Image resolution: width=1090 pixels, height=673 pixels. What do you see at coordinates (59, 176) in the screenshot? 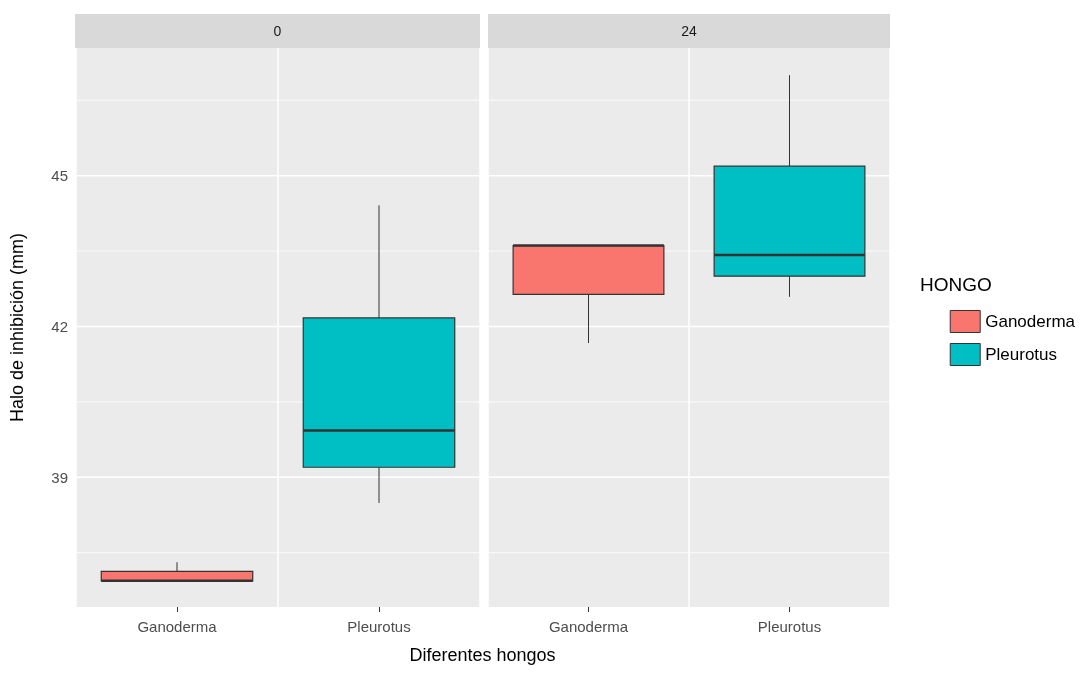
I see `y-tick-label: 45` at bounding box center [59, 176].